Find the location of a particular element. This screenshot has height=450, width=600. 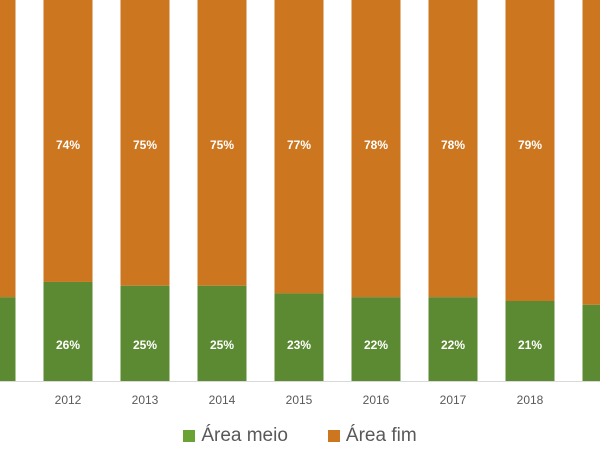

data-label-area-fim-2014: 75% is located at coordinates (222, 145).